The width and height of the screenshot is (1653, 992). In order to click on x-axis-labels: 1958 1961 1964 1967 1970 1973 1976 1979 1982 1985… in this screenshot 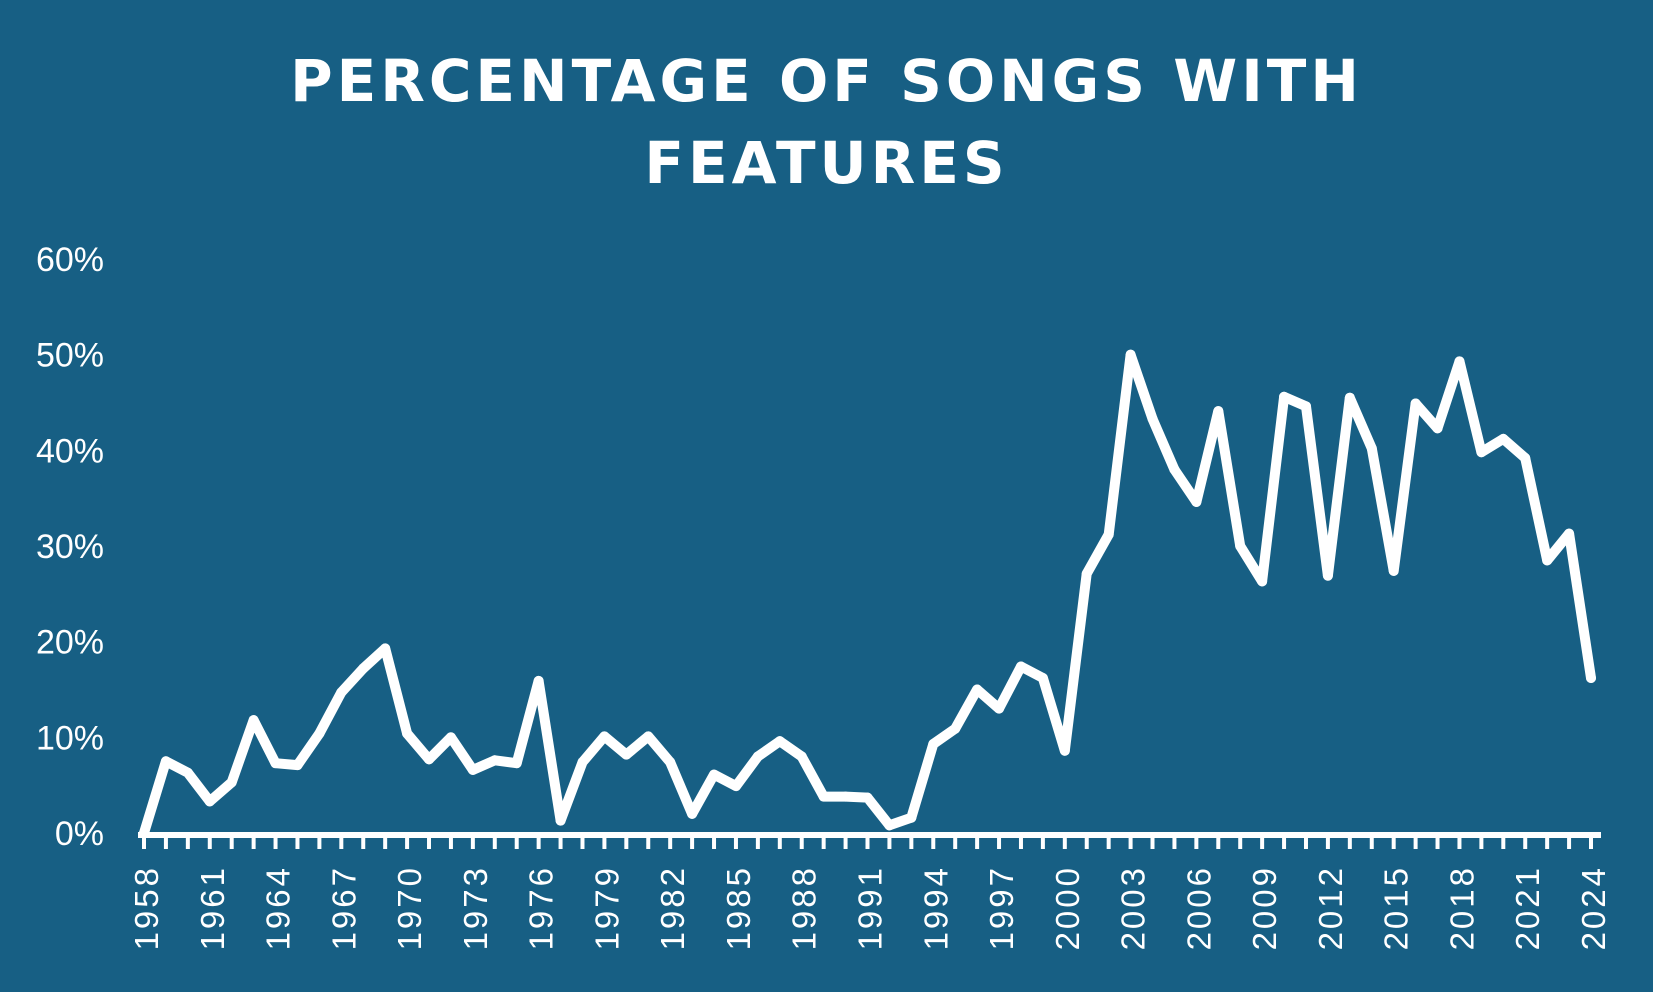, I will do `click(870, 907)`.